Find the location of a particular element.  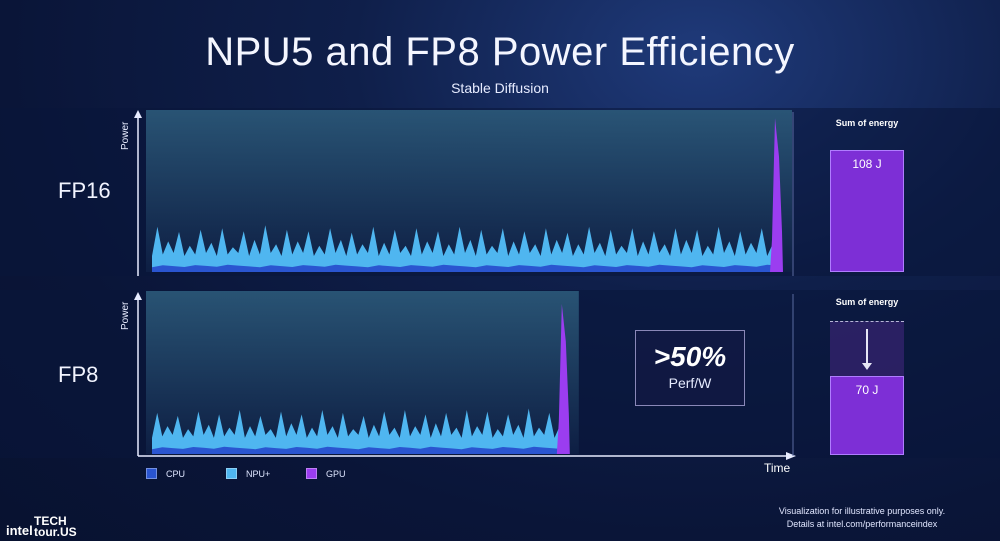

page-title: NPU5 and FP8 Power Efficiency is located at coordinates (500, 52).